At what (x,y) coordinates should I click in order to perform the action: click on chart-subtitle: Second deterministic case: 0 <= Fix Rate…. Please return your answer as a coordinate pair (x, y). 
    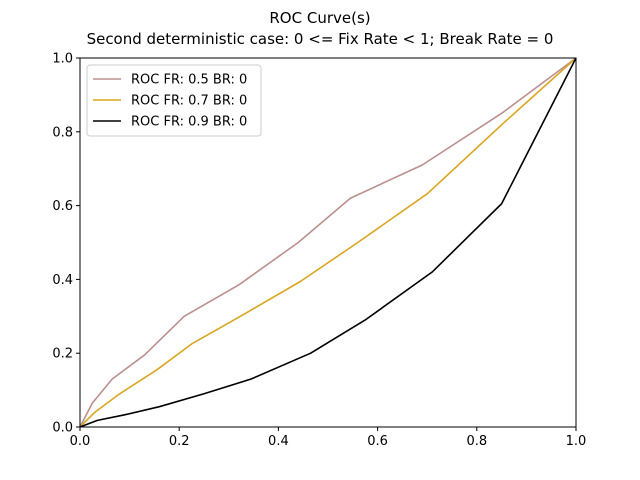
    Looking at the image, I should click on (320, 39).